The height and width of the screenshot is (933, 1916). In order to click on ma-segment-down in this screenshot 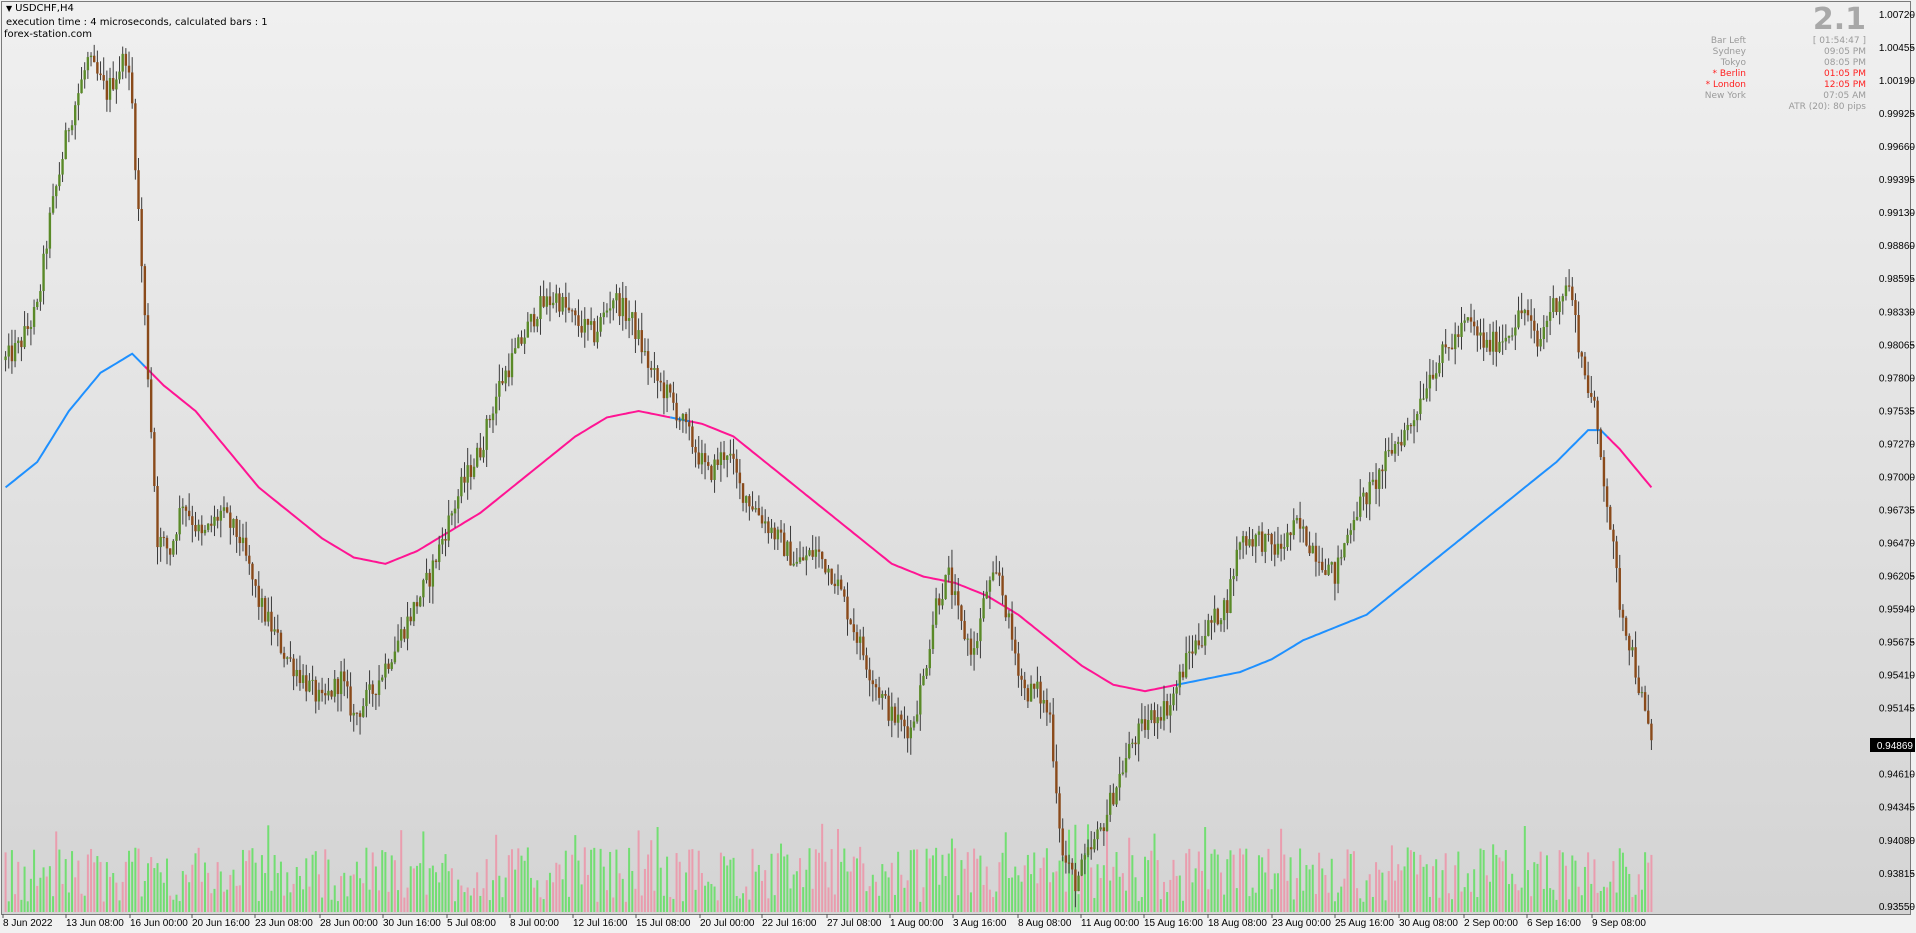, I will do `click(407, 465)`.